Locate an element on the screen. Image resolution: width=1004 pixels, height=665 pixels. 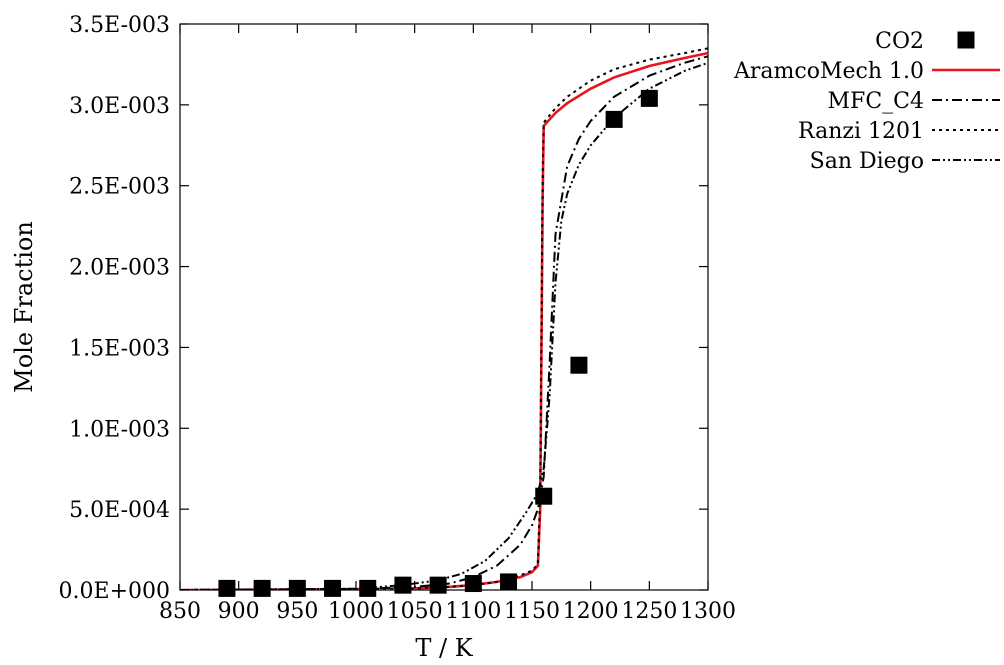
x-tick-label: 900 is located at coordinates (239, 611).